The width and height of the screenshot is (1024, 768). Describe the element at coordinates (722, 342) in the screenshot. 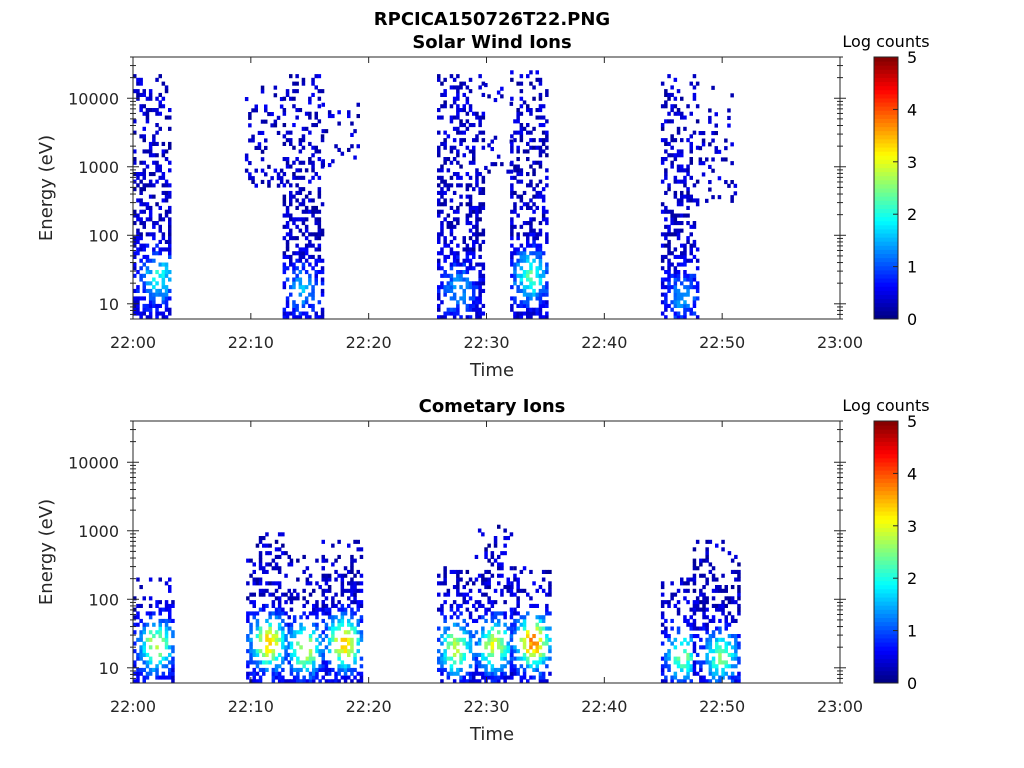

I see `x-tick-label: 22:50` at that location.